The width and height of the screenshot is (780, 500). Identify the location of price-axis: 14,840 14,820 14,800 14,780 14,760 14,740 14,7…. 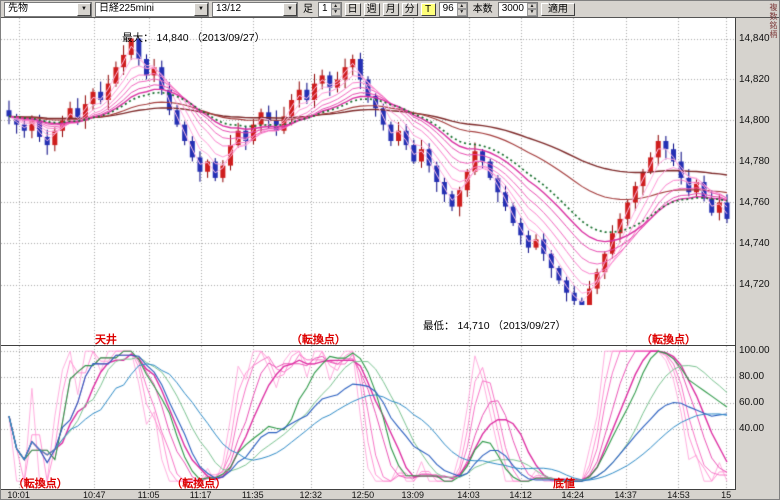
(757, 182).